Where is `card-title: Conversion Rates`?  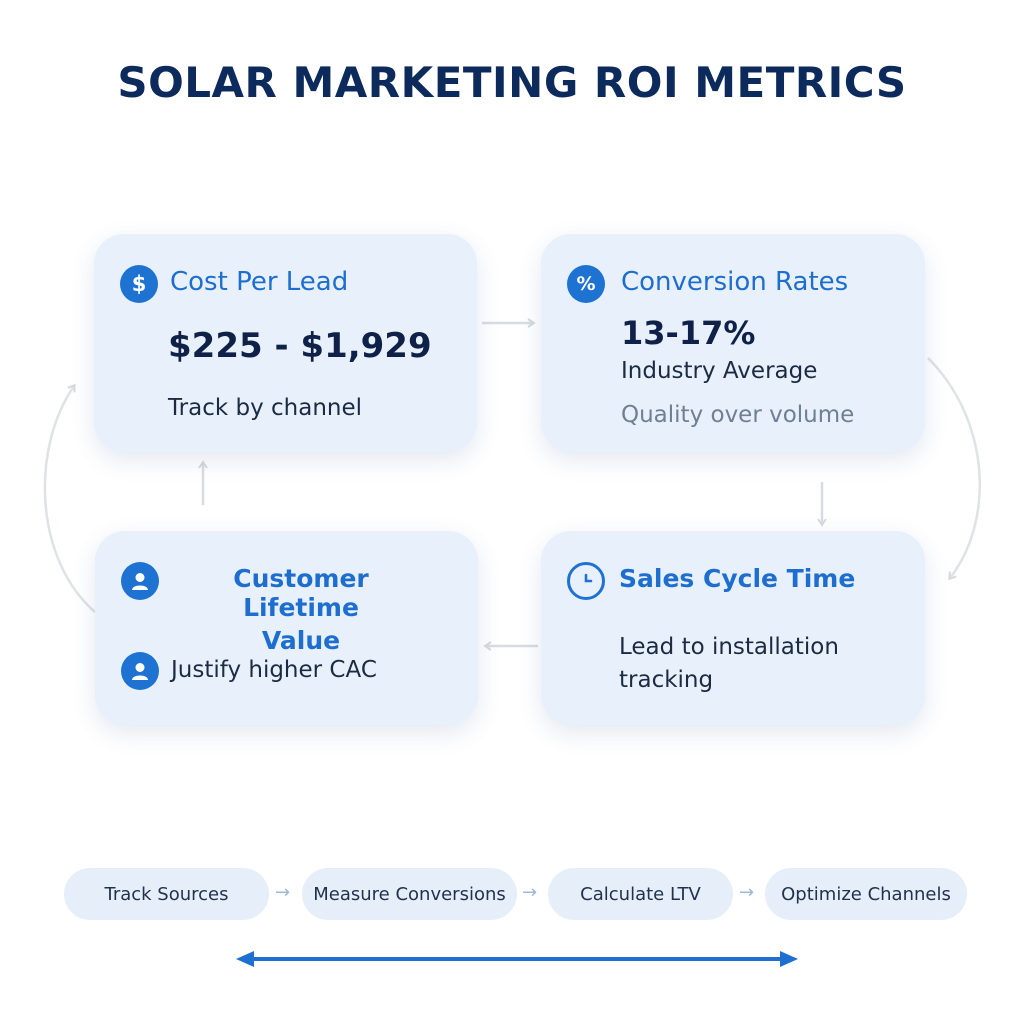 card-title: Conversion Rates is located at coordinates (735, 282).